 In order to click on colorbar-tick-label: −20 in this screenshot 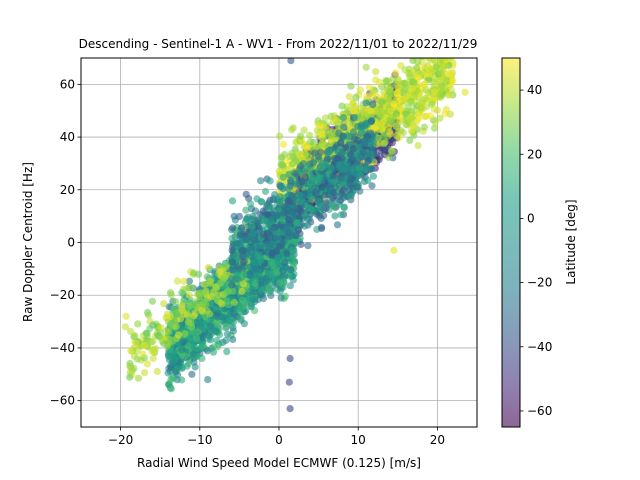, I will do `click(539, 283)`.